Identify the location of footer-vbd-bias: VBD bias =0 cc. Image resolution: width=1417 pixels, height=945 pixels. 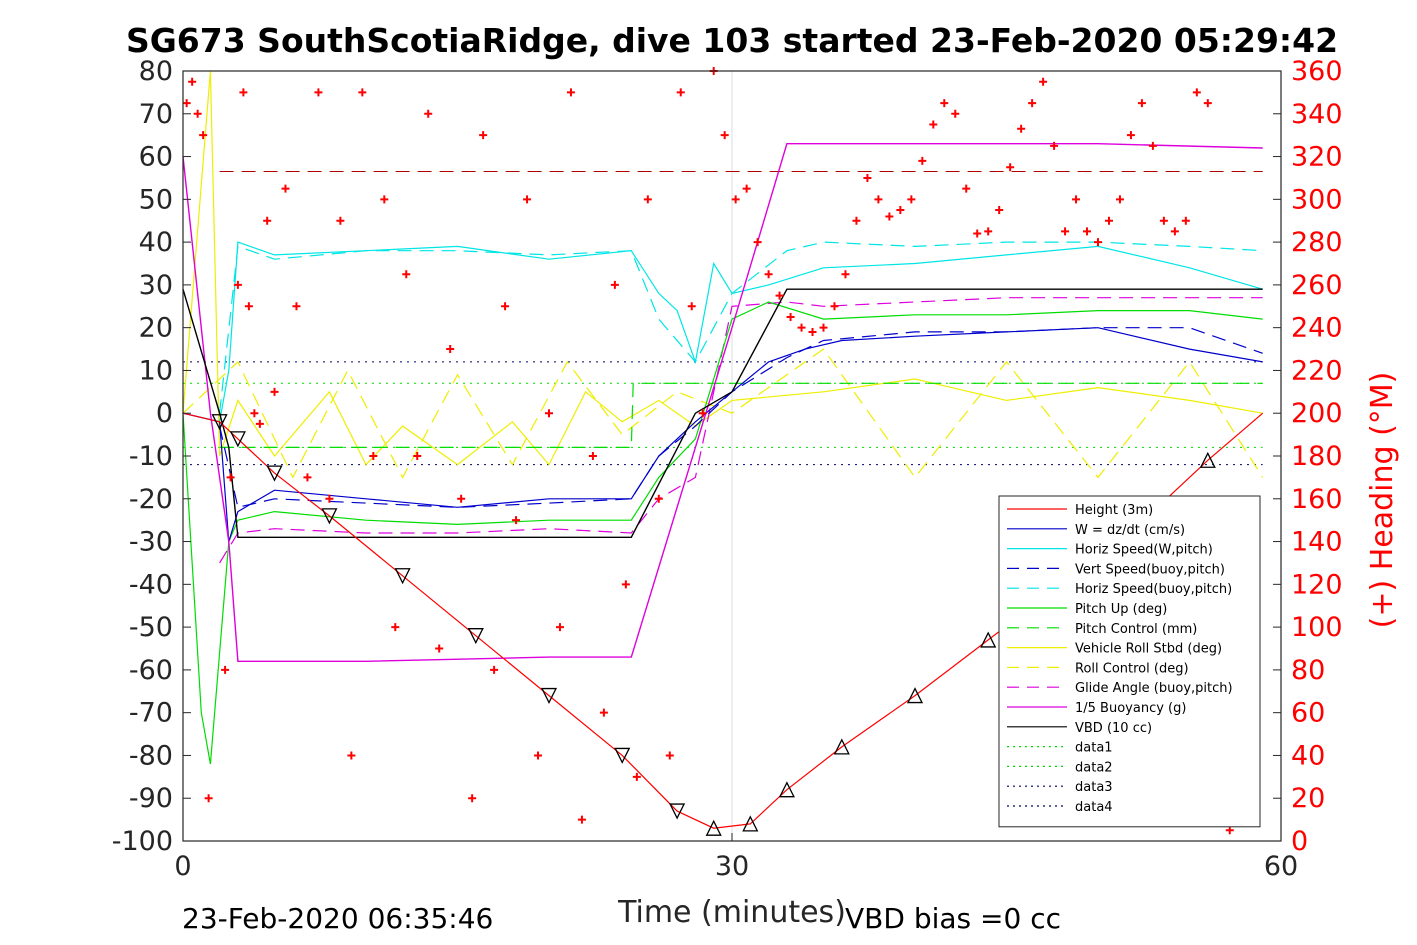
(953, 918).